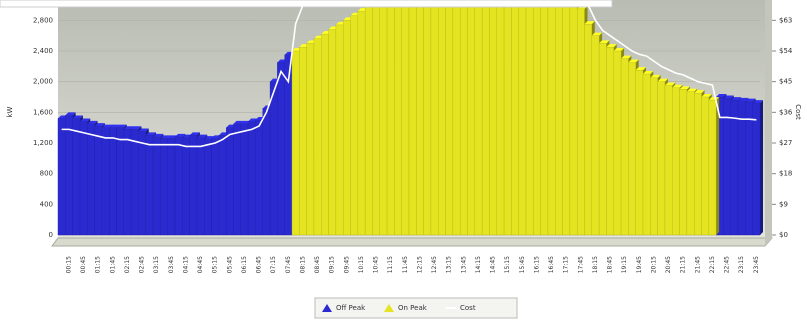 Image resolution: width=807 pixels, height=325 pixels. What do you see at coordinates (51, 235) in the screenshot?
I see `y-tick-label: 0` at bounding box center [51, 235].